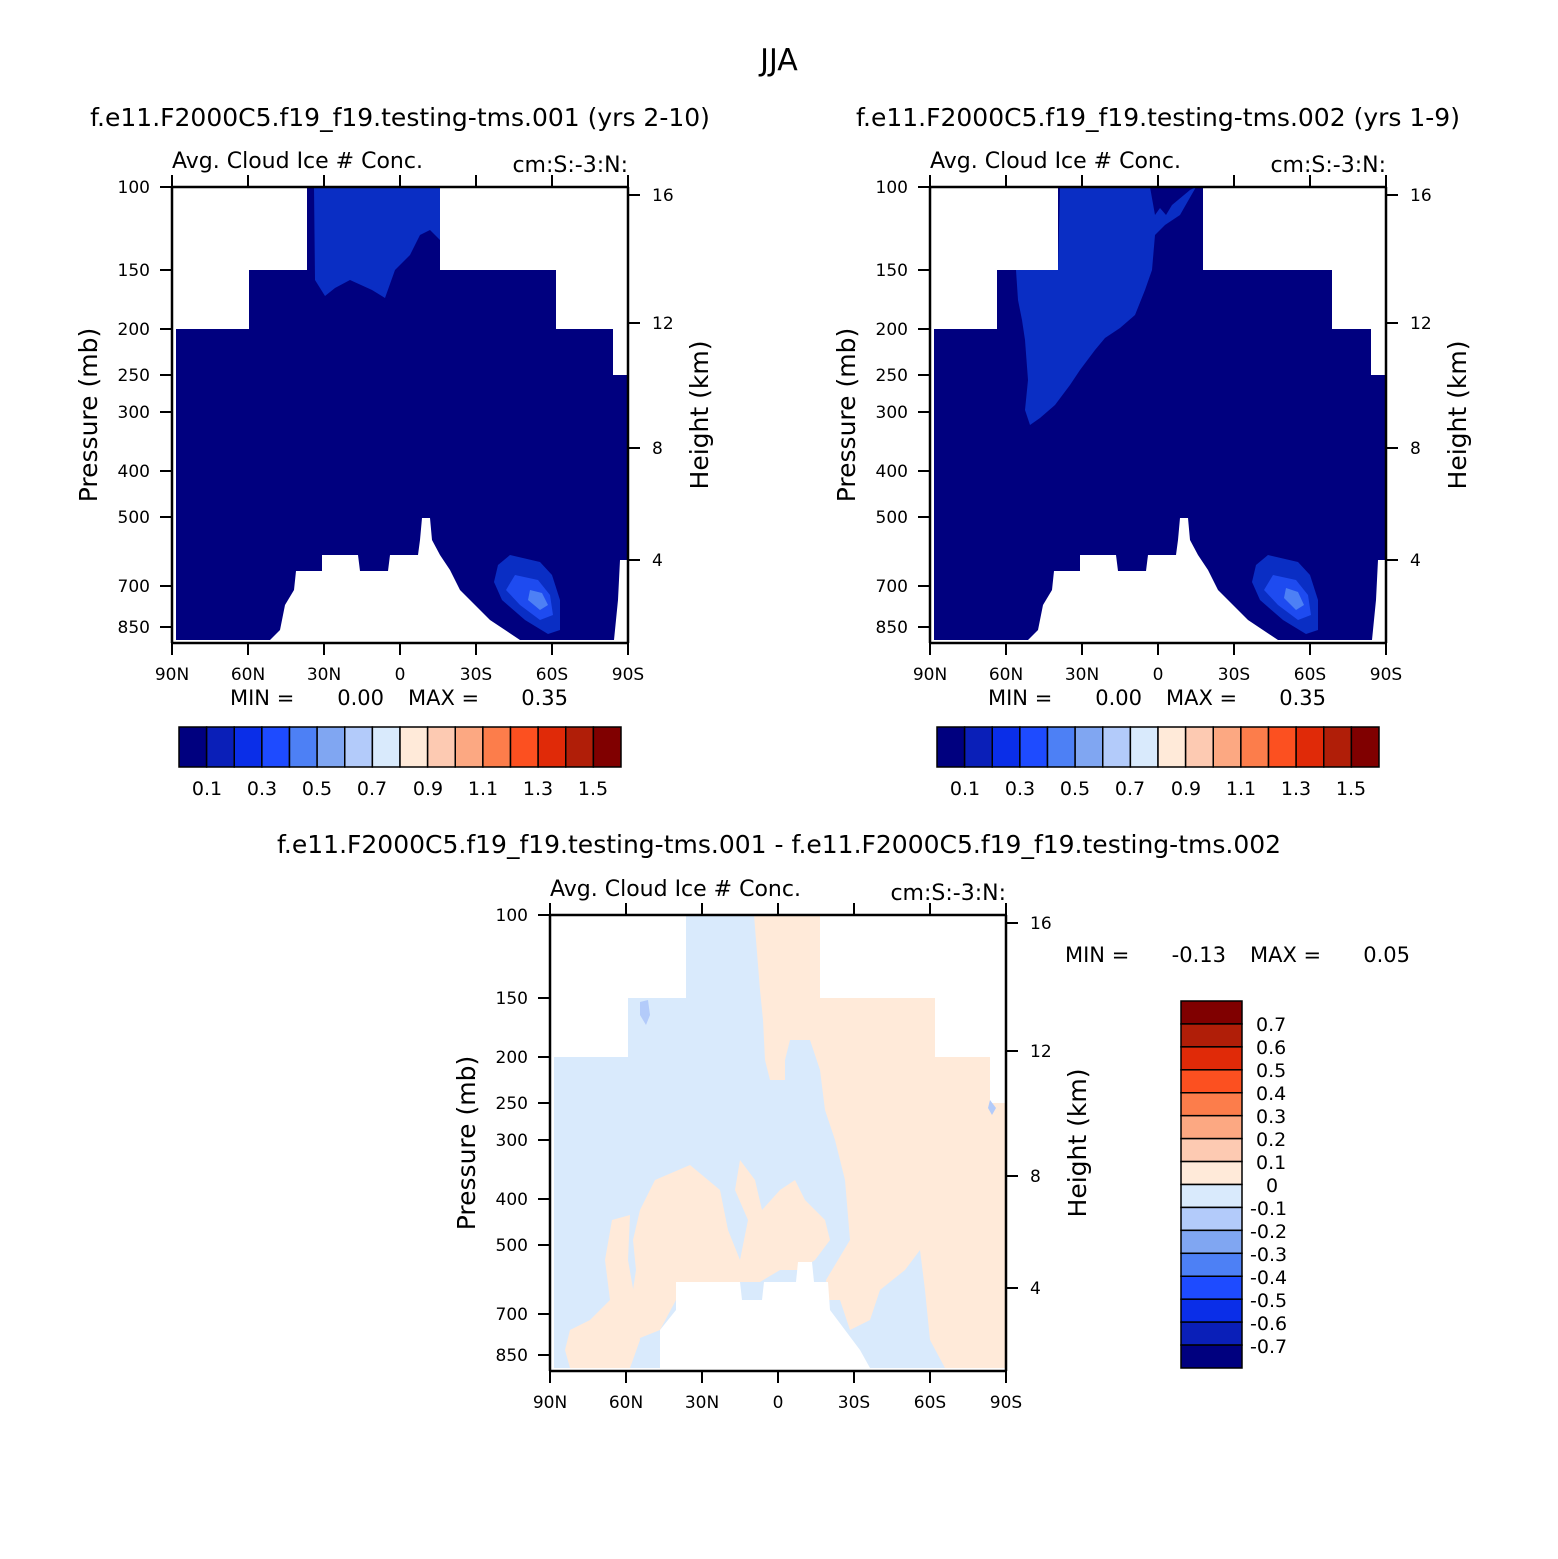  What do you see at coordinates (657, 449) in the screenshot?
I see `y2-tick-label: 8` at bounding box center [657, 449].